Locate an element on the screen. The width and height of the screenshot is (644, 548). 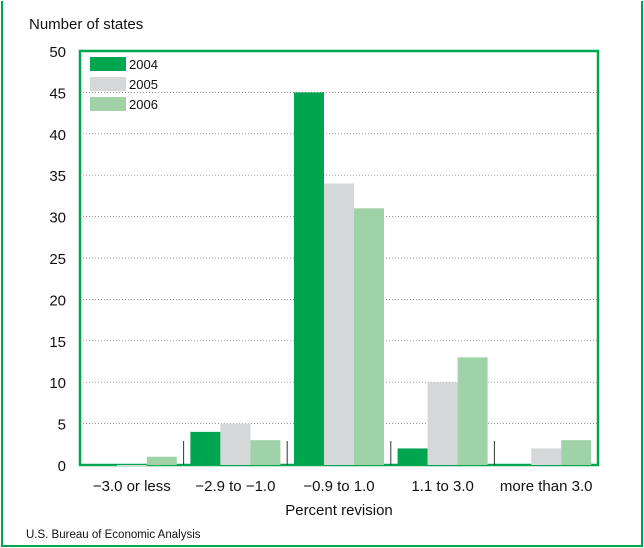
legend-swatch-2006 is located at coordinates (108, 104).